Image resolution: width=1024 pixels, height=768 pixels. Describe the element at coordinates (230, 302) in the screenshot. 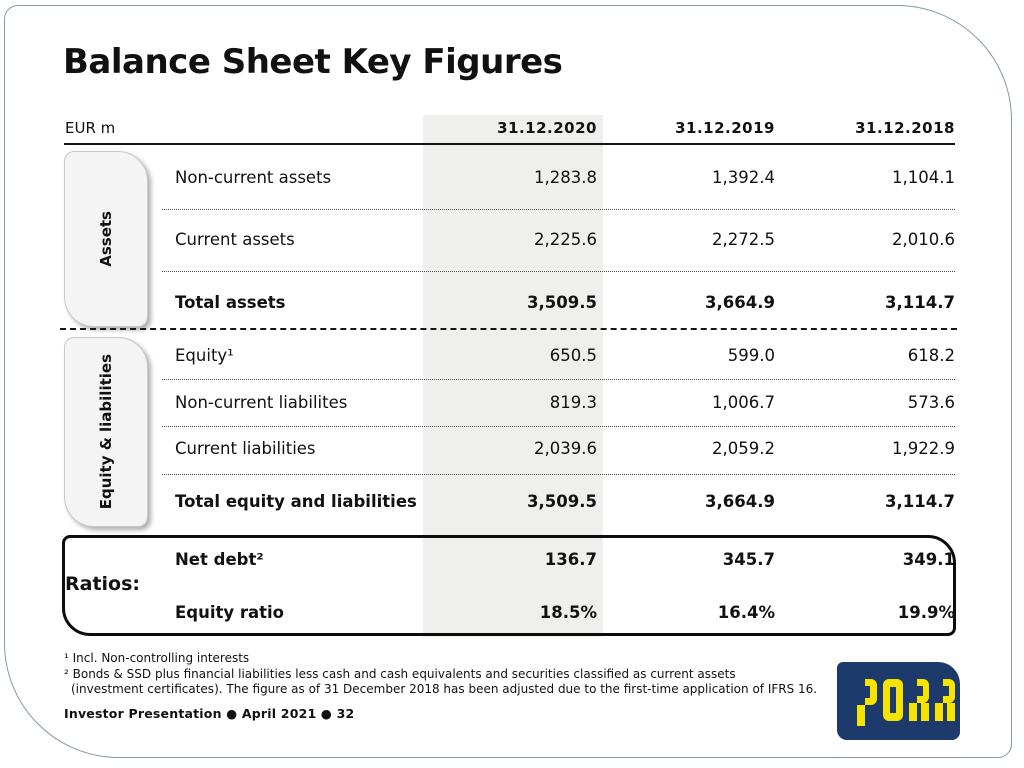

I see `row-label: Total assets` at that location.